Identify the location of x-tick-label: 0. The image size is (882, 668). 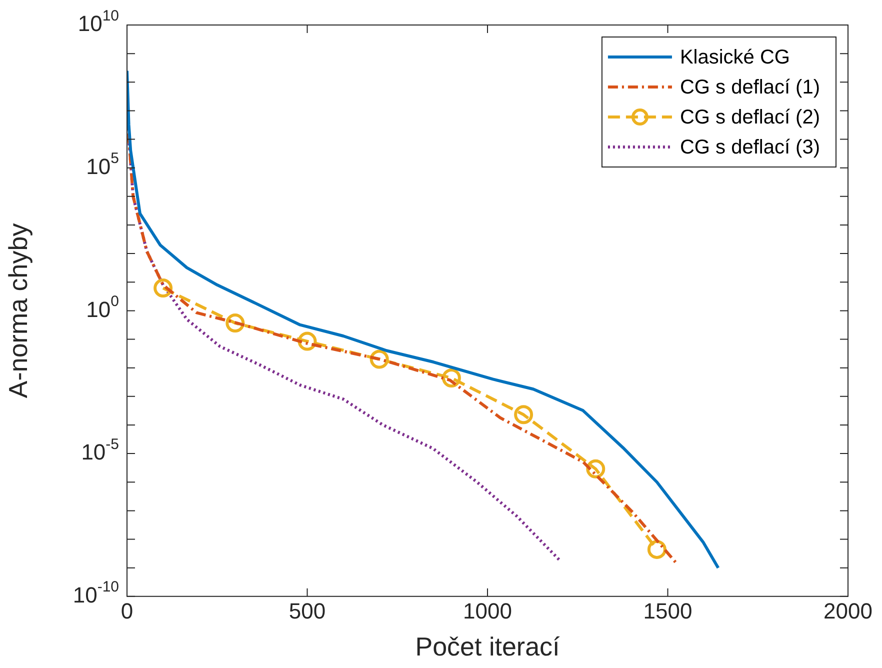
(127, 611).